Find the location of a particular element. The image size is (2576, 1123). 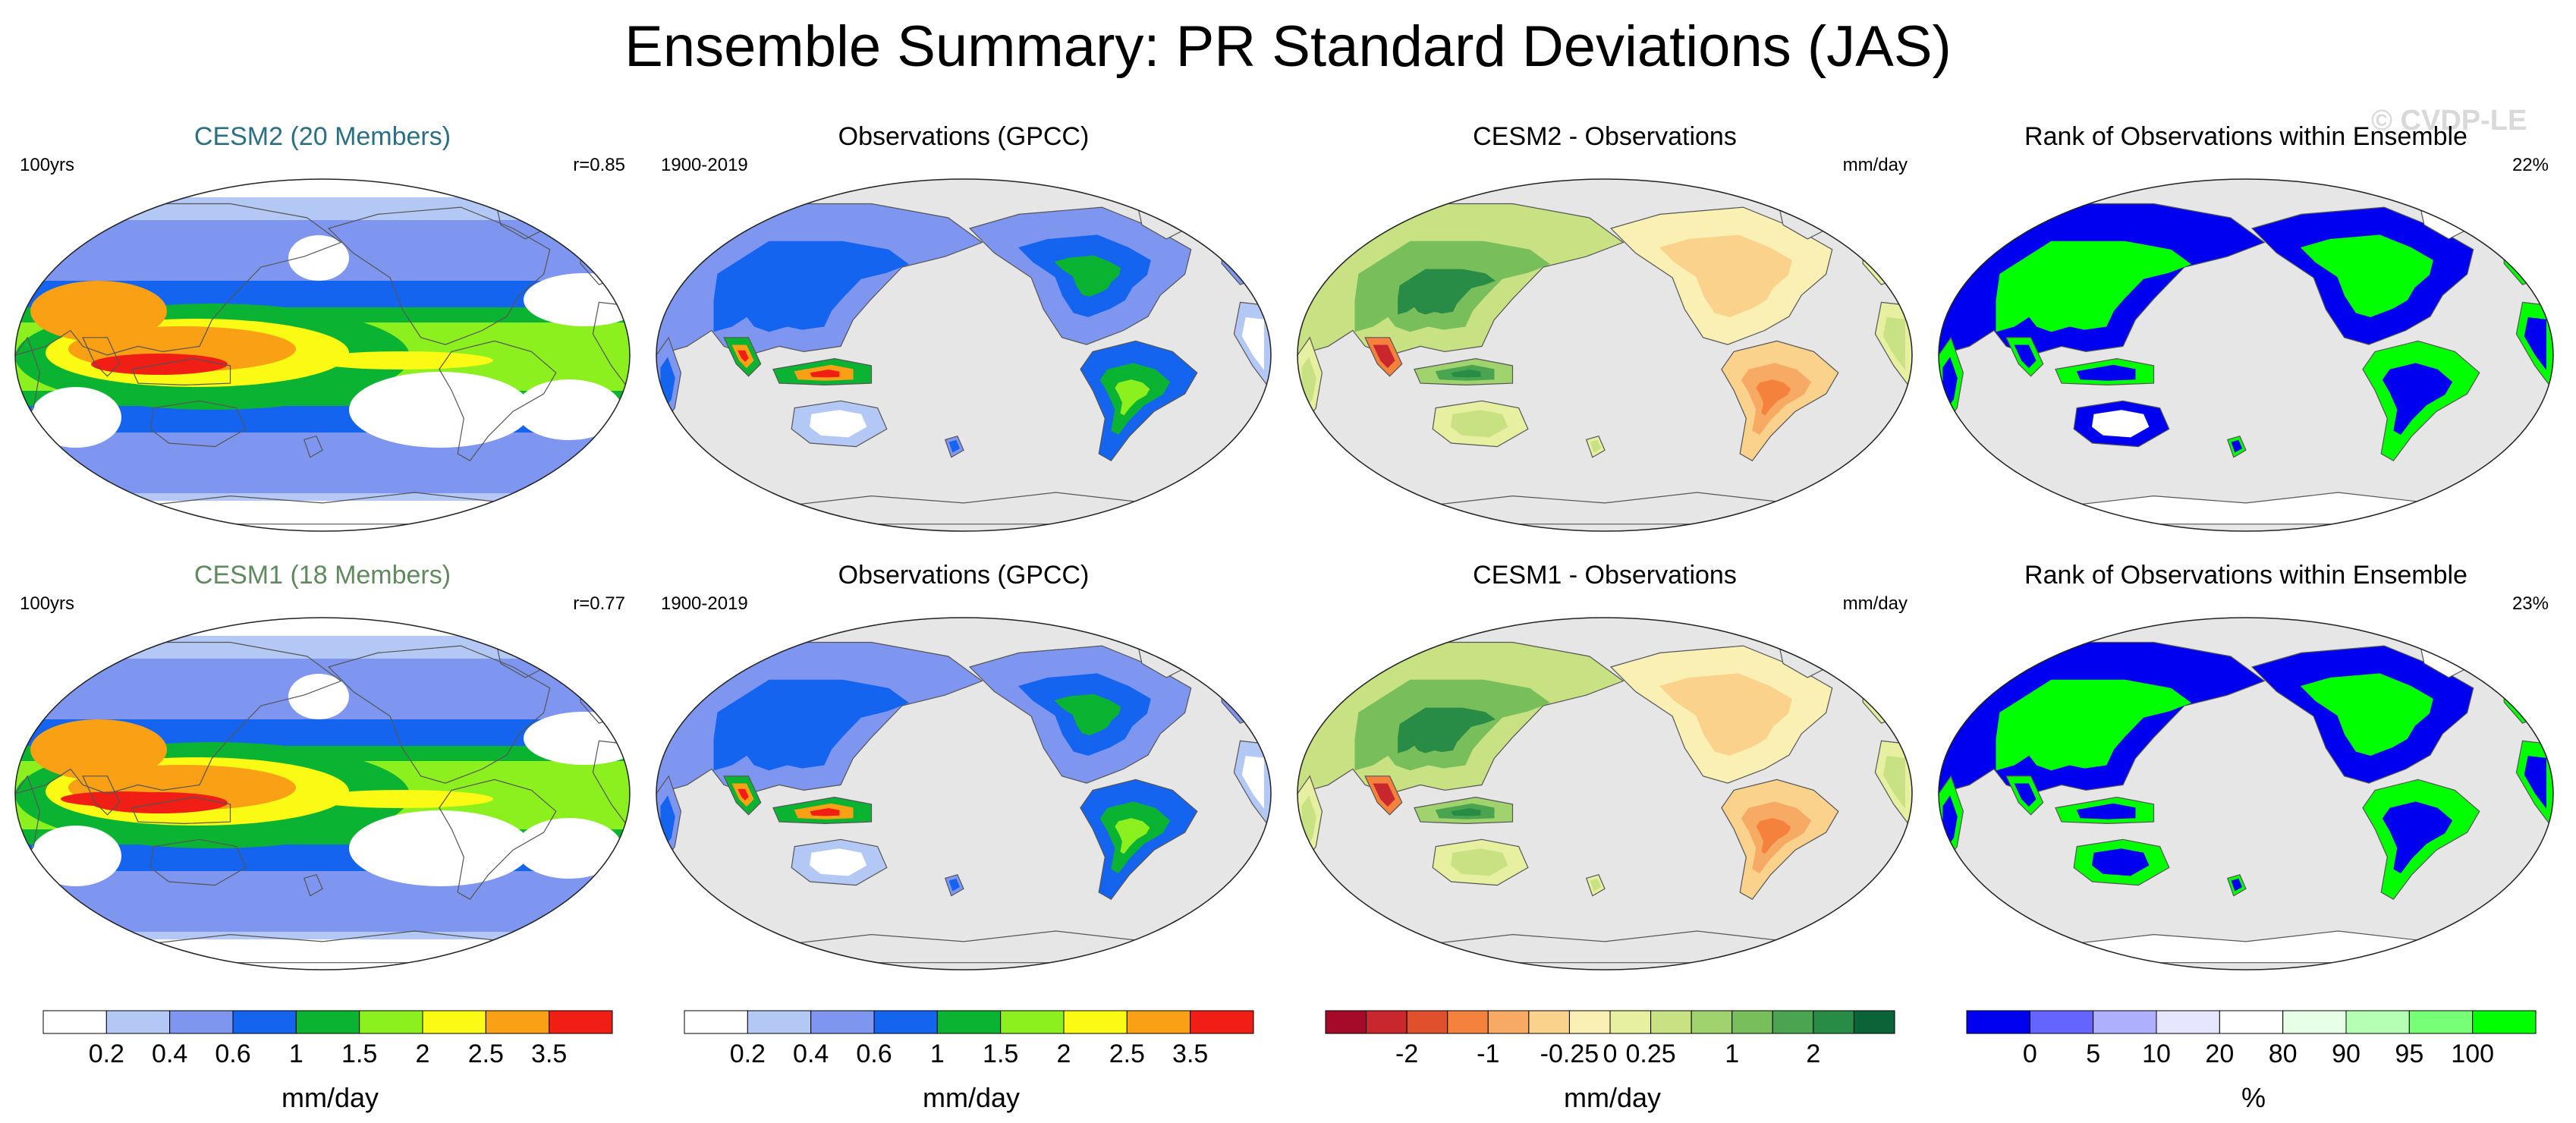

rank-colorbar: 0 5 10 20 80 90 95 100 is located at coordinates (2251, 1039).